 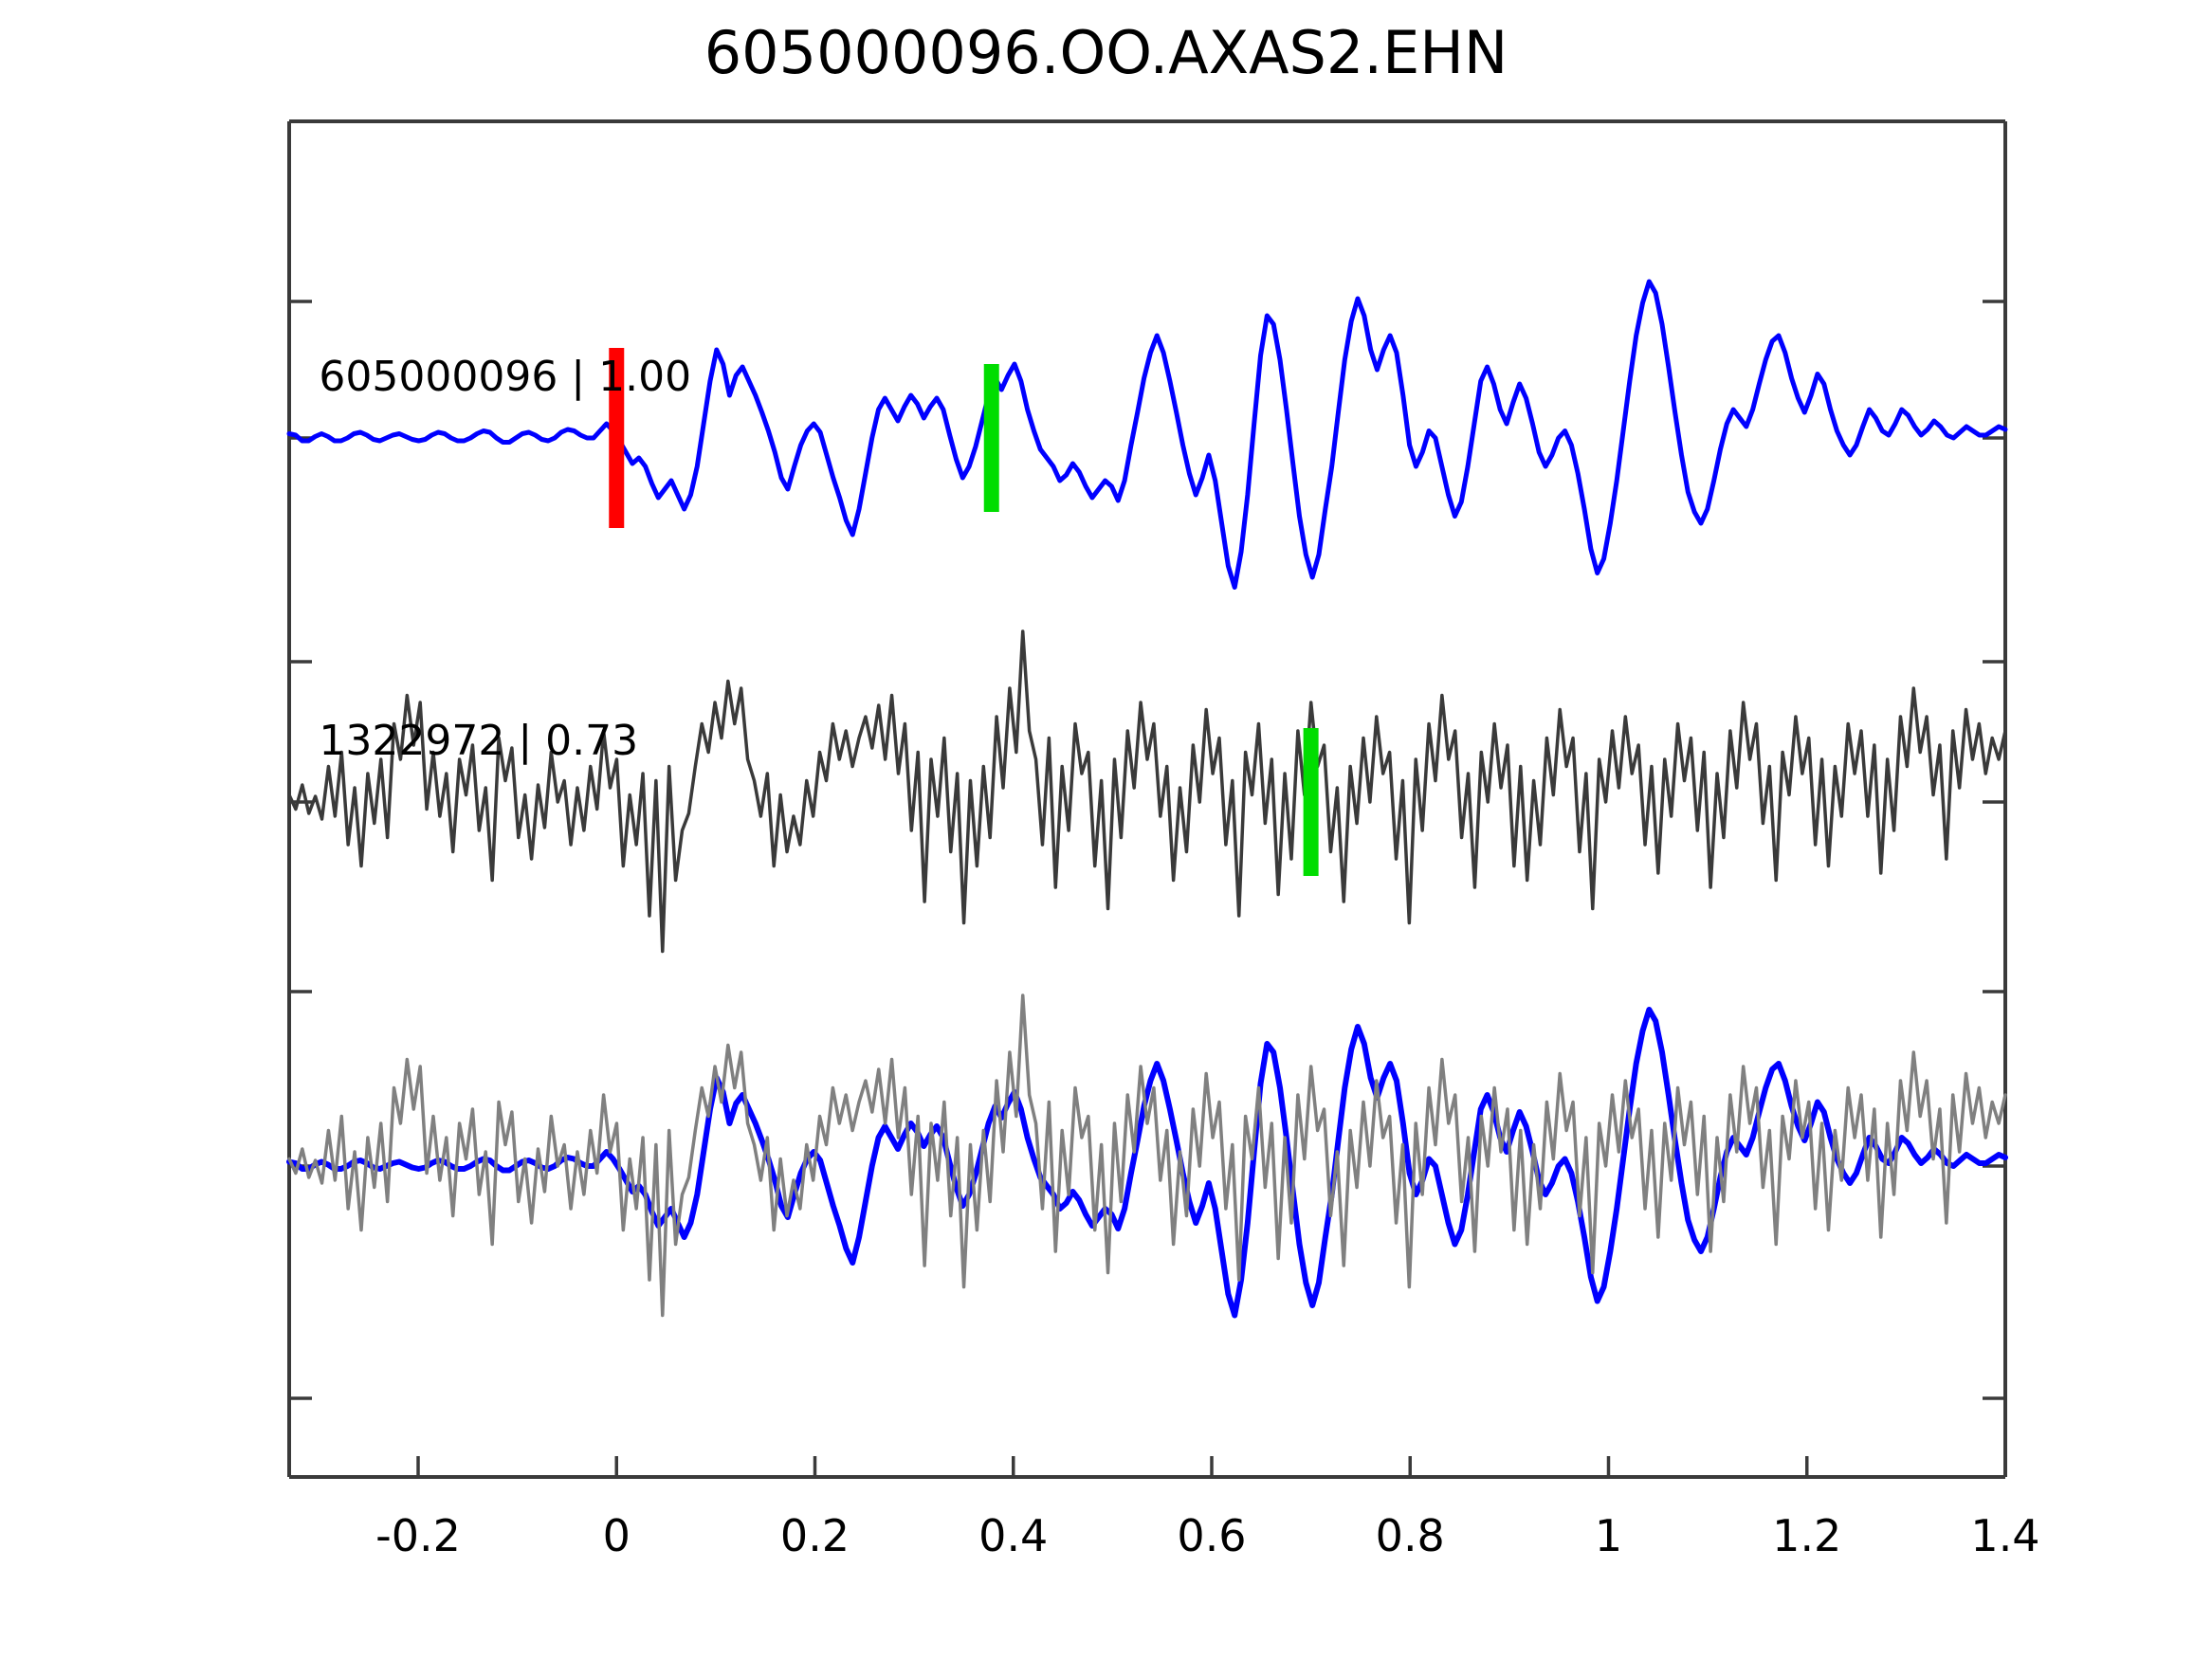 What do you see at coordinates (617, 438) in the screenshot?
I see `p-pick-red` at bounding box center [617, 438].